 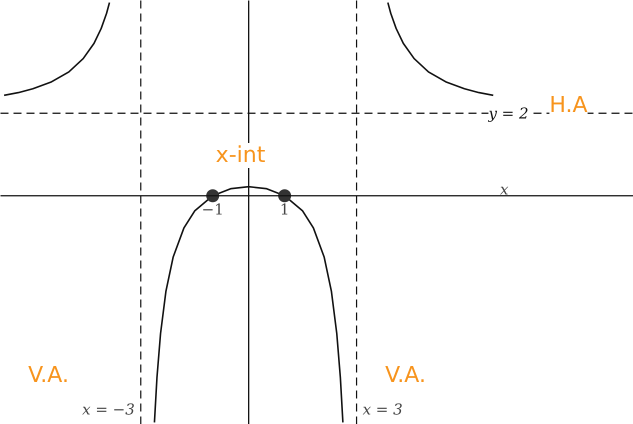 I want to click on x-axis-title: x, so click(x=505, y=189).